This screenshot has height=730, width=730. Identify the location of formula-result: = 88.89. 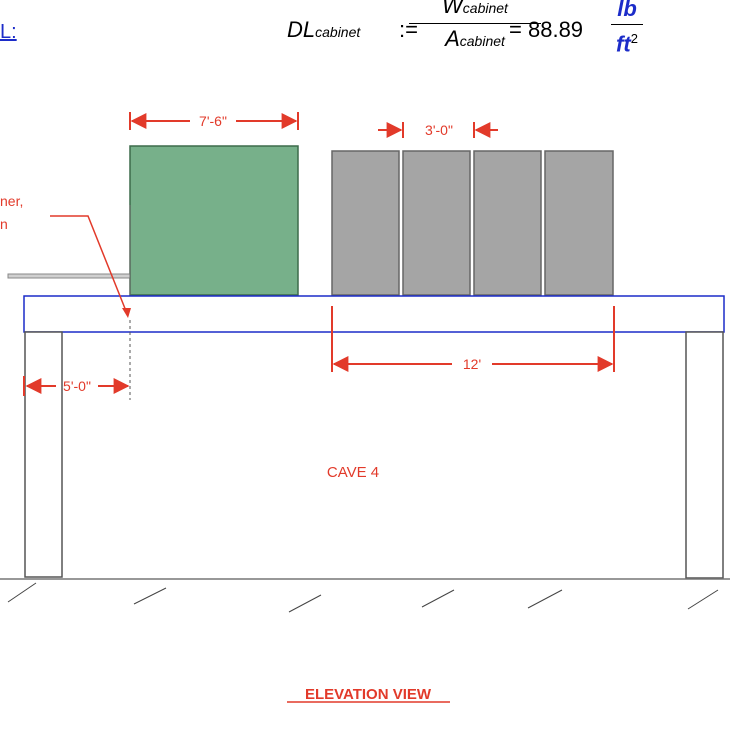
(546, 30).